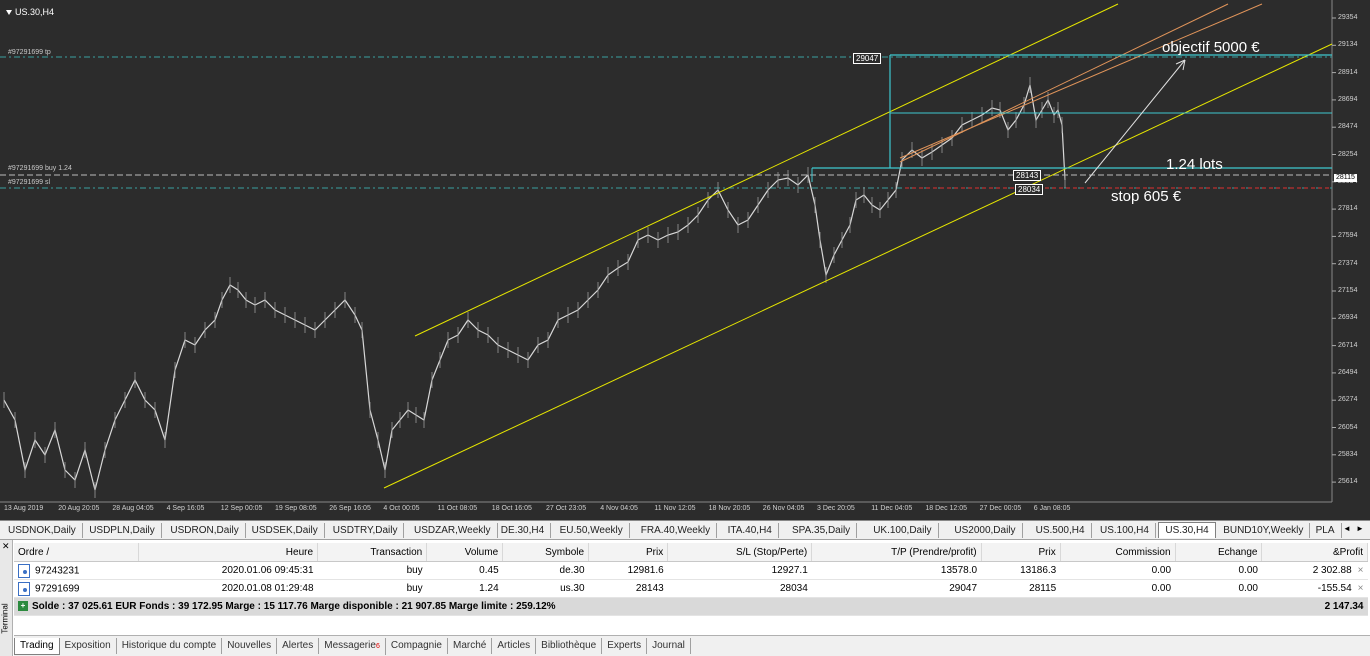 This screenshot has width=1370, height=656. Describe the element at coordinates (619, 508) in the screenshot. I see `time-tick-label: 4 Nov 04:05` at that location.